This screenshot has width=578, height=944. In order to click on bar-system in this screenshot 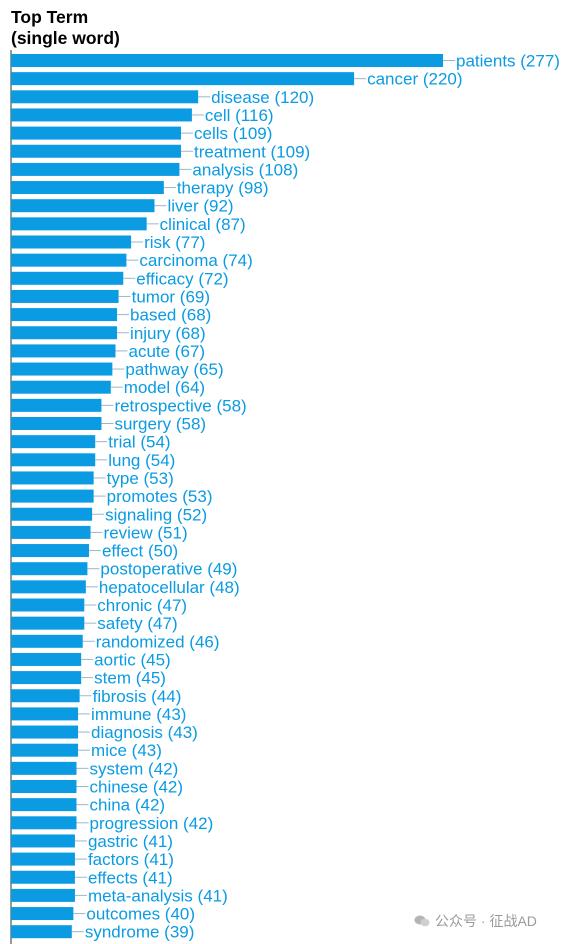, I will do `click(44, 768)`.